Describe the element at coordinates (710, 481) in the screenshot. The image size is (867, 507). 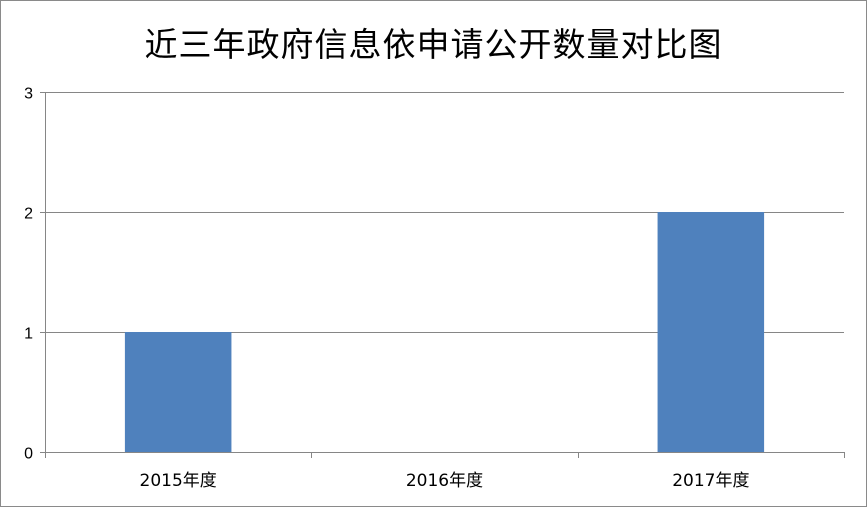
I see `x-category-label-2017年度: 2017年度` at that location.